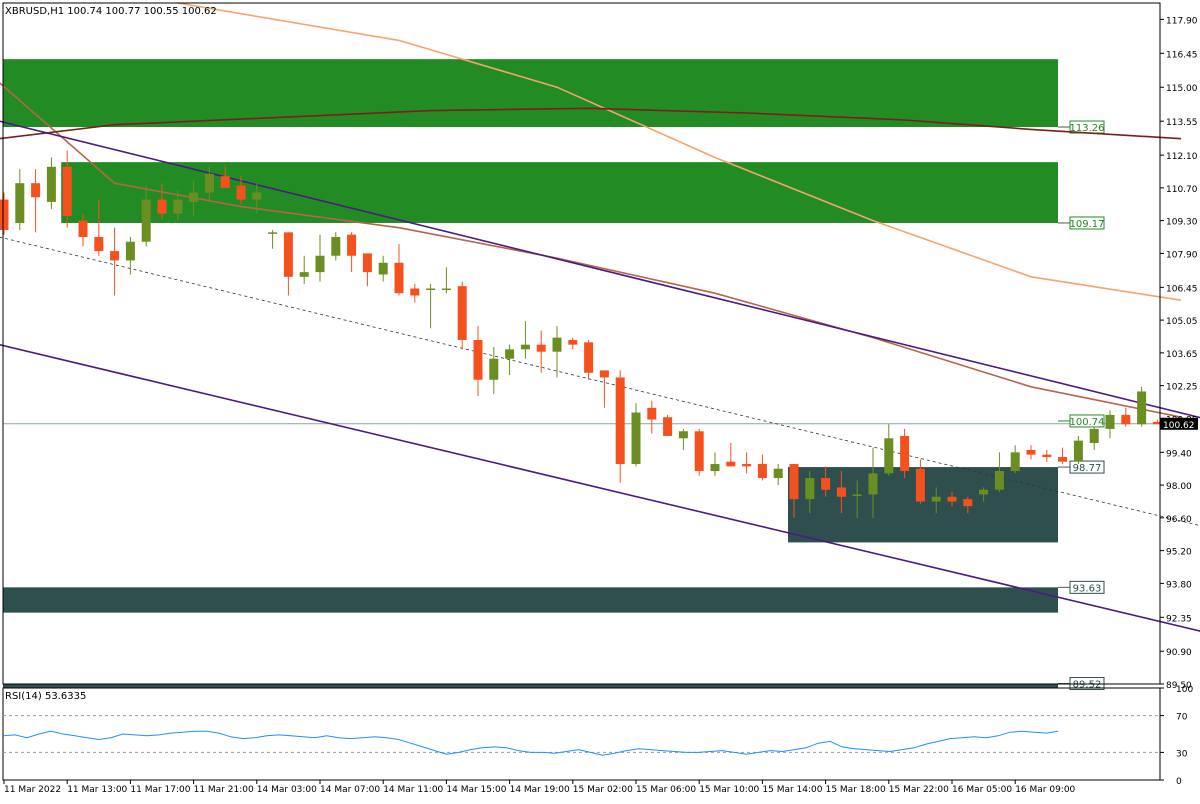 The height and width of the screenshot is (804, 1200). What do you see at coordinates (1182, 157) in the screenshot?
I see `y-tick-label: 112.10` at bounding box center [1182, 157].